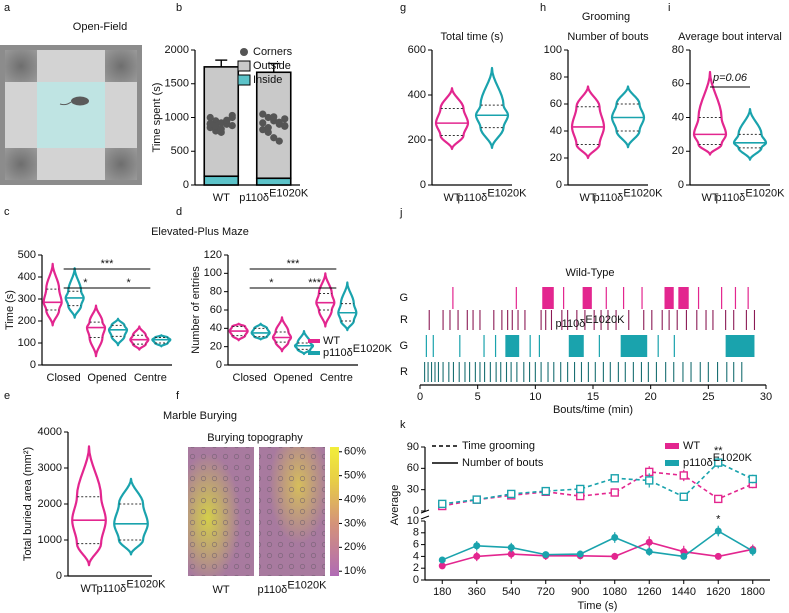 The image size is (789, 613). Describe the element at coordinates (593, 397) in the screenshot. I see `x-tick-label: 15` at that location.